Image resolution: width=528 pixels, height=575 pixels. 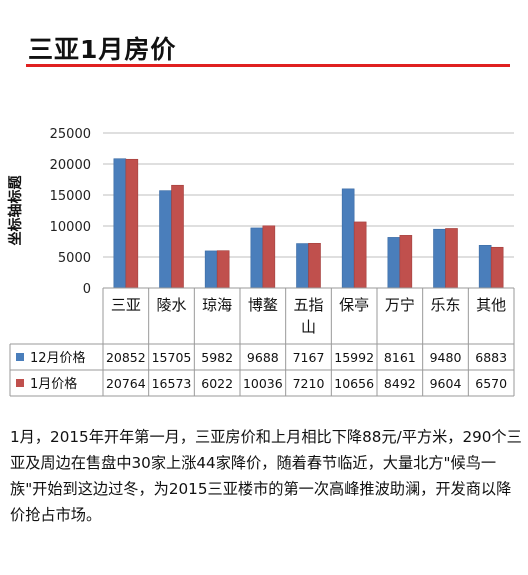 What do you see at coordinates (354, 383) in the screenshot?
I see `data-label: 10656` at bounding box center [354, 383].